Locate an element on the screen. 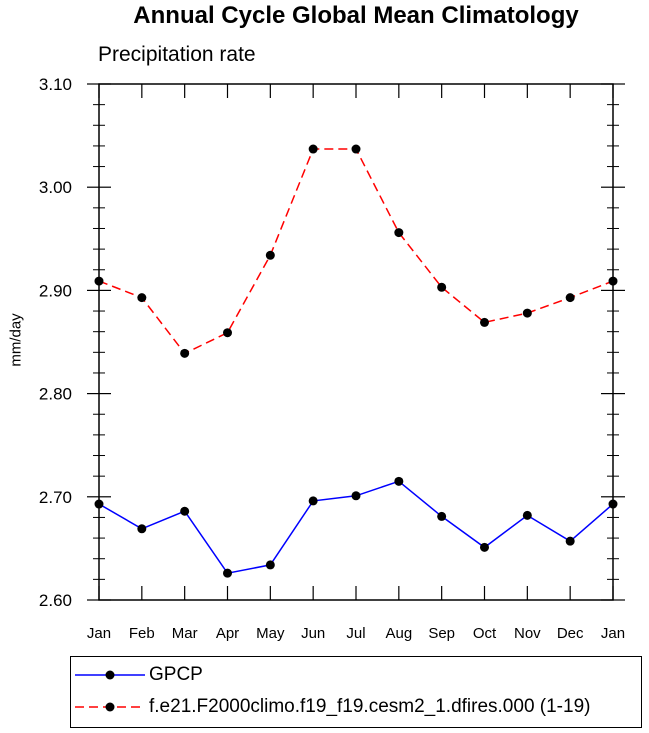 This screenshot has width=649, height=733. y-tick-label: 2.80 is located at coordinates (55, 394).